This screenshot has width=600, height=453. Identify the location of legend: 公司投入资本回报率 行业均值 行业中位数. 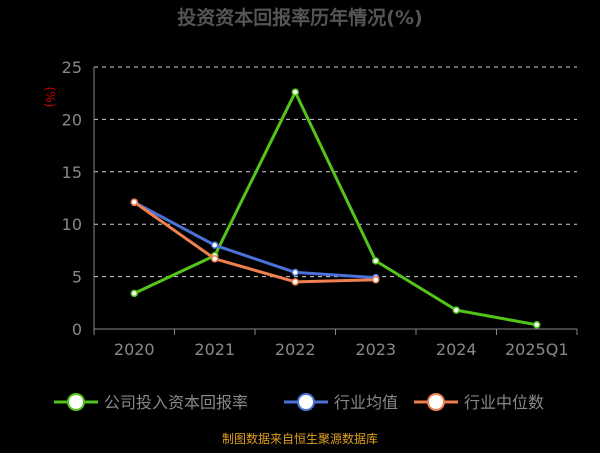
(299, 402).